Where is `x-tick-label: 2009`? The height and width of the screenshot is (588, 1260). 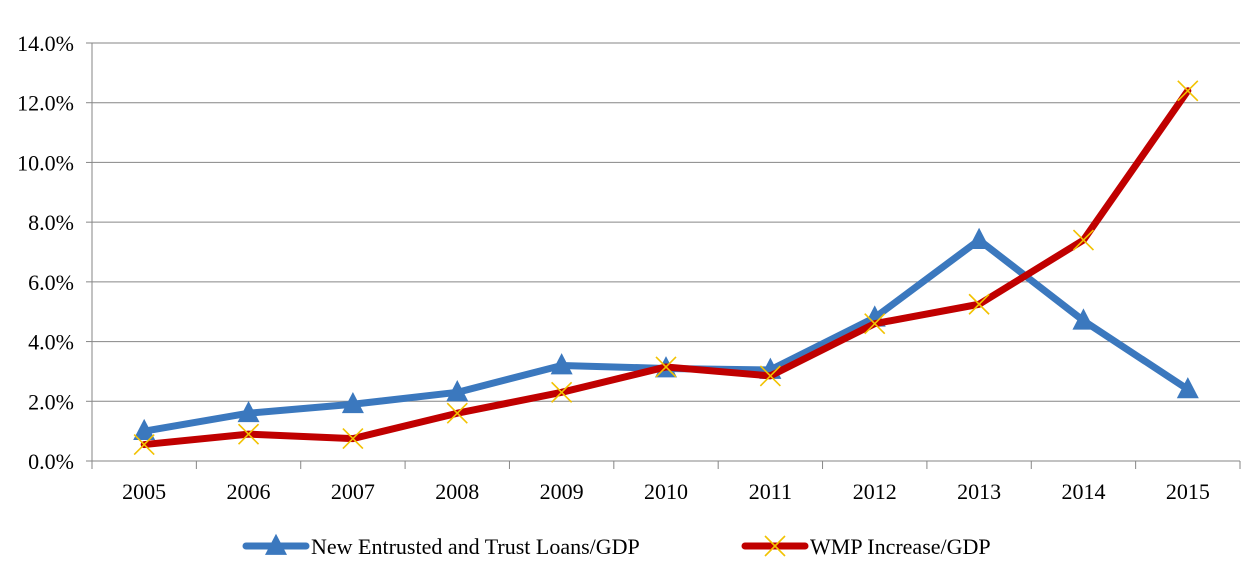 x-tick-label: 2009 is located at coordinates (562, 491).